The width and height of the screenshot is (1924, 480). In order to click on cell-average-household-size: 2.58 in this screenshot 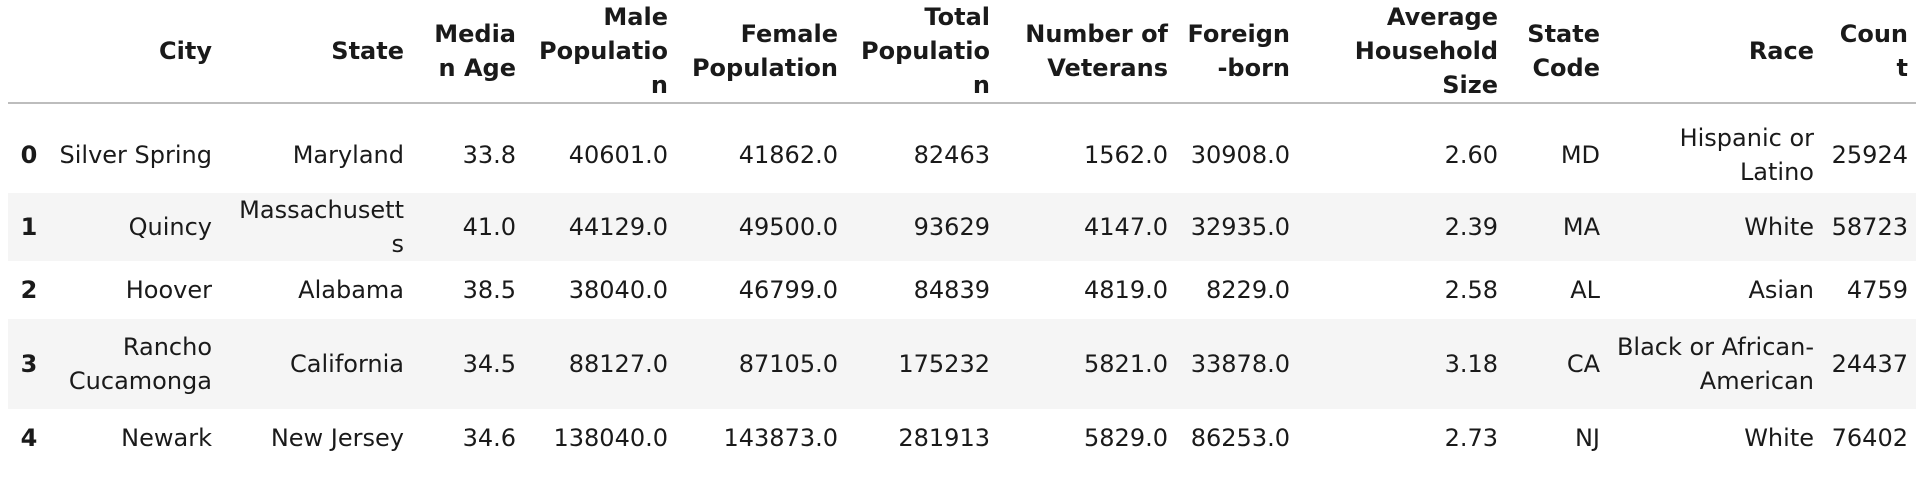, I will do `click(1471, 290)`.